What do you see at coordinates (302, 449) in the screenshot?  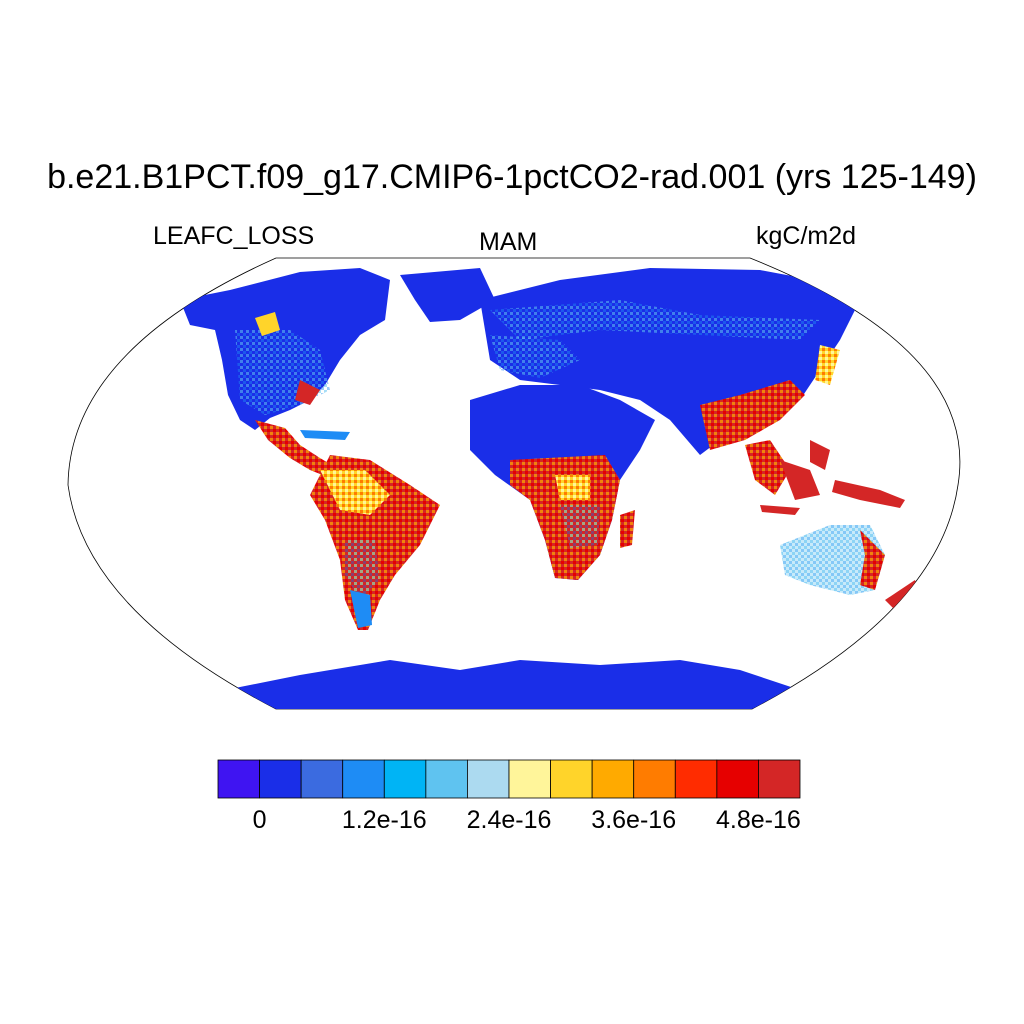 I see `central-america-region` at bounding box center [302, 449].